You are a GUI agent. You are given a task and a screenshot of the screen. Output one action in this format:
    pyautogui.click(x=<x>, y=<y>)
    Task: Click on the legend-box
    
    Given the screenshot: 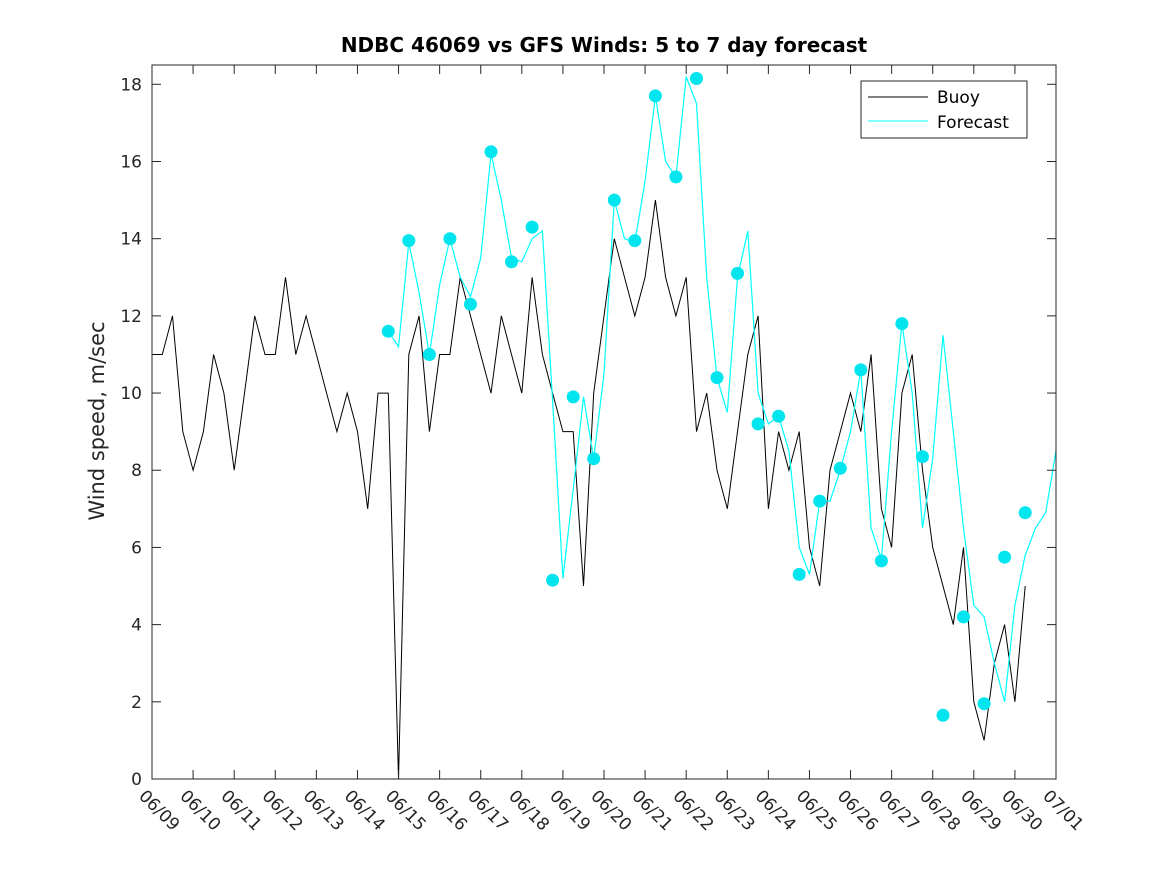 What is the action you would take?
    pyautogui.click(x=944, y=109)
    